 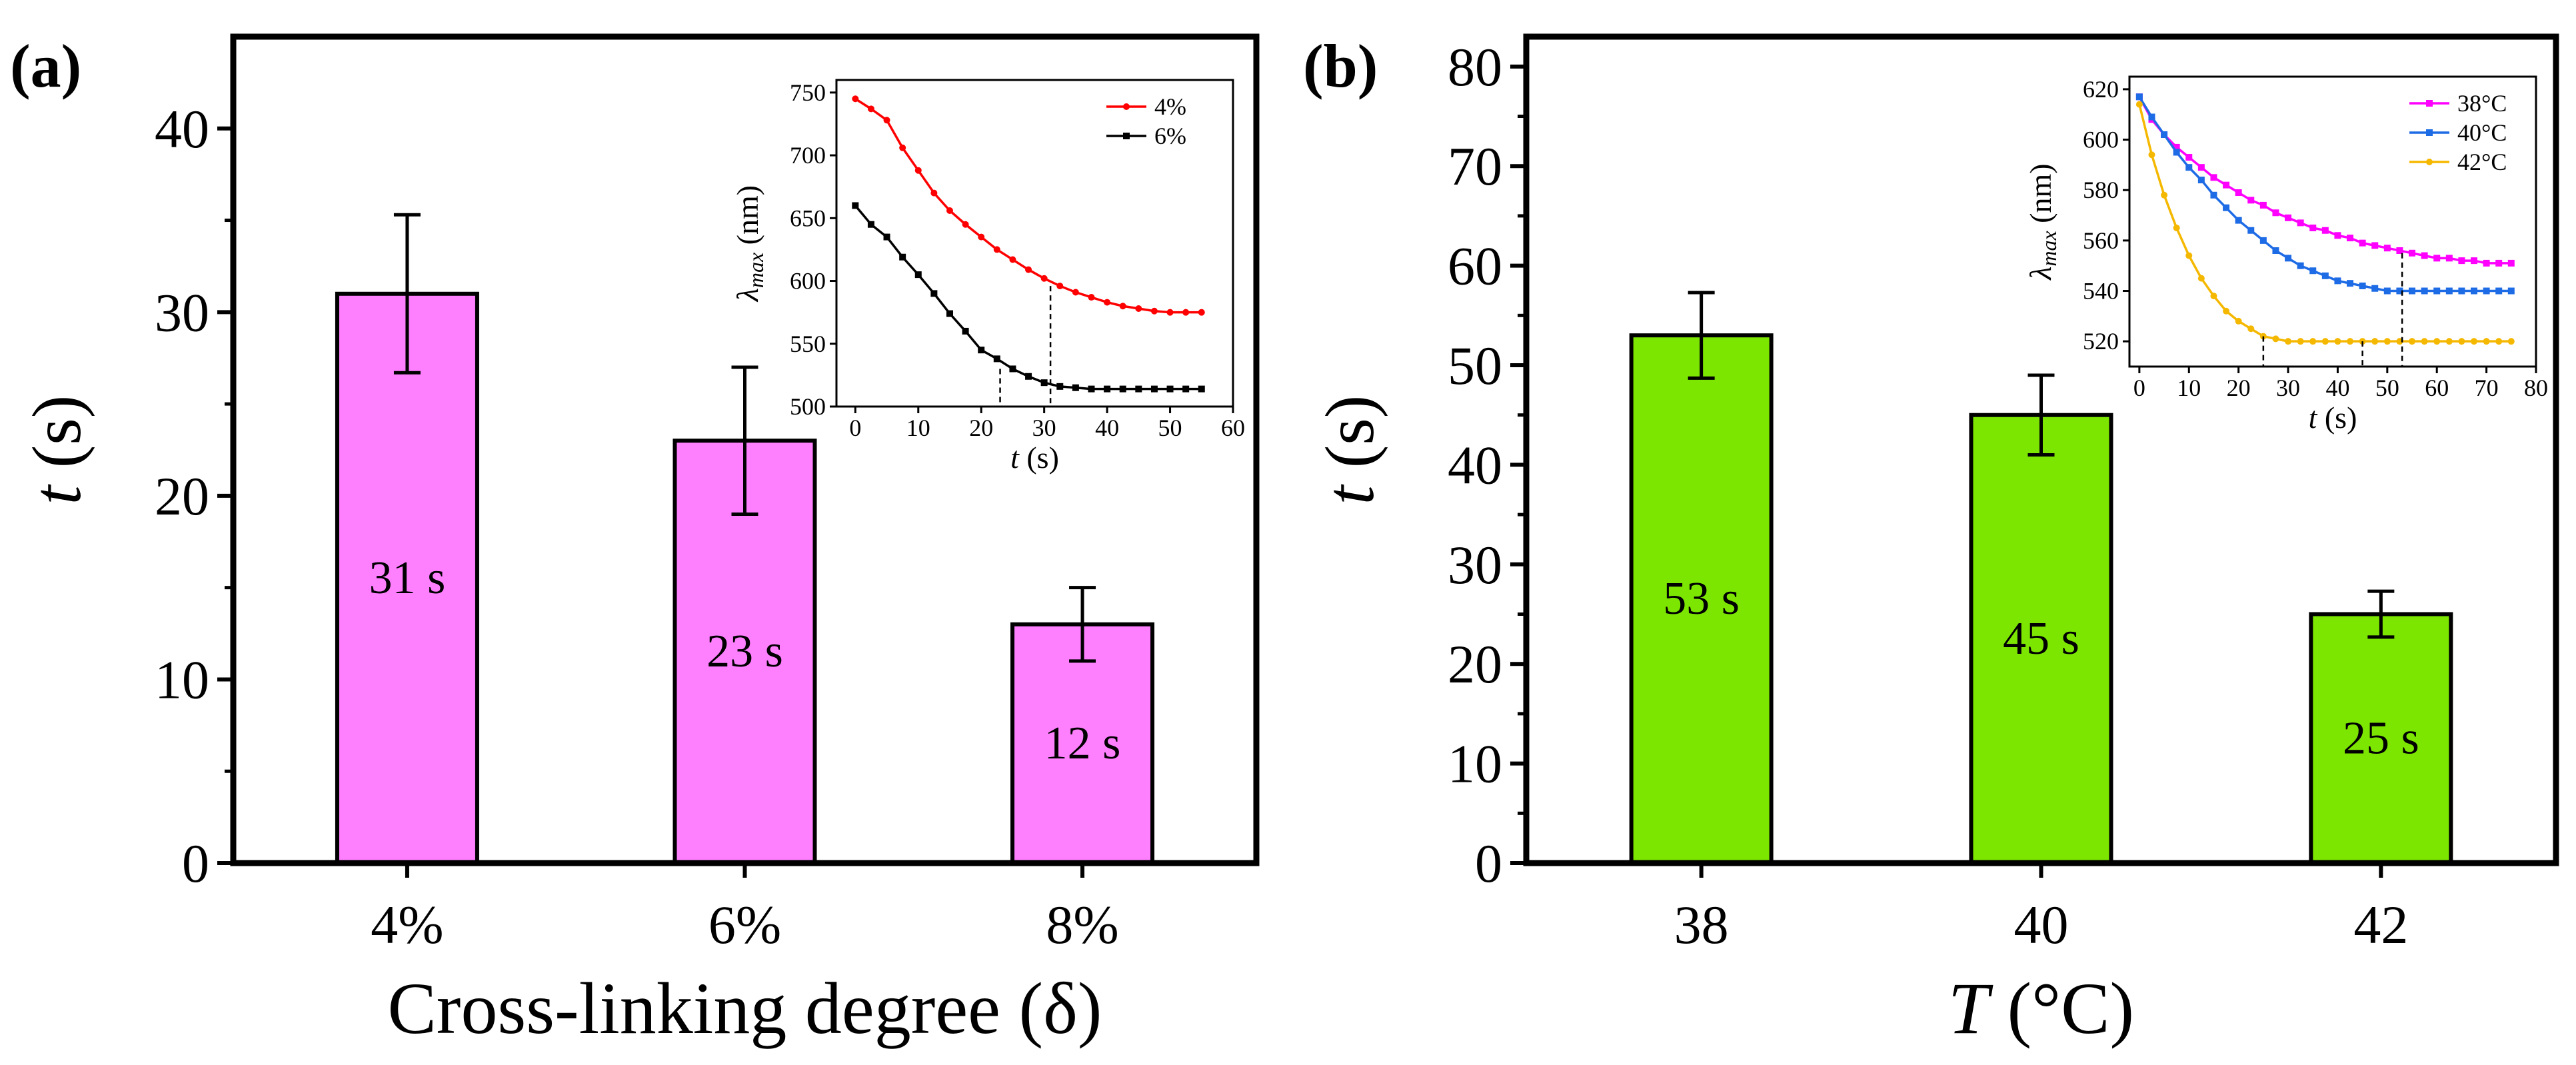 What do you see at coordinates (2482, 162) in the screenshot?
I see `legend-label: 42°C` at bounding box center [2482, 162].